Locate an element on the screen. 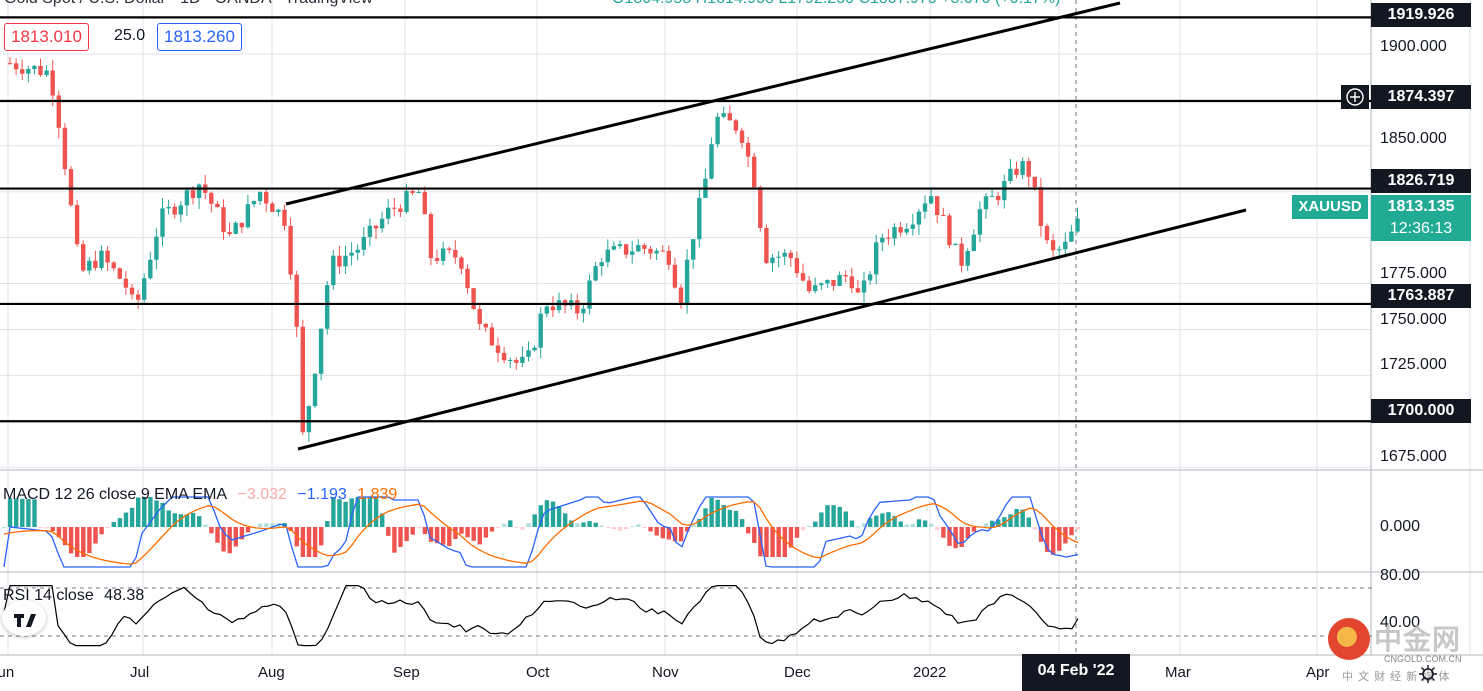 The width and height of the screenshot is (1483, 691). level-label: 1763.887 is located at coordinates (1421, 296).